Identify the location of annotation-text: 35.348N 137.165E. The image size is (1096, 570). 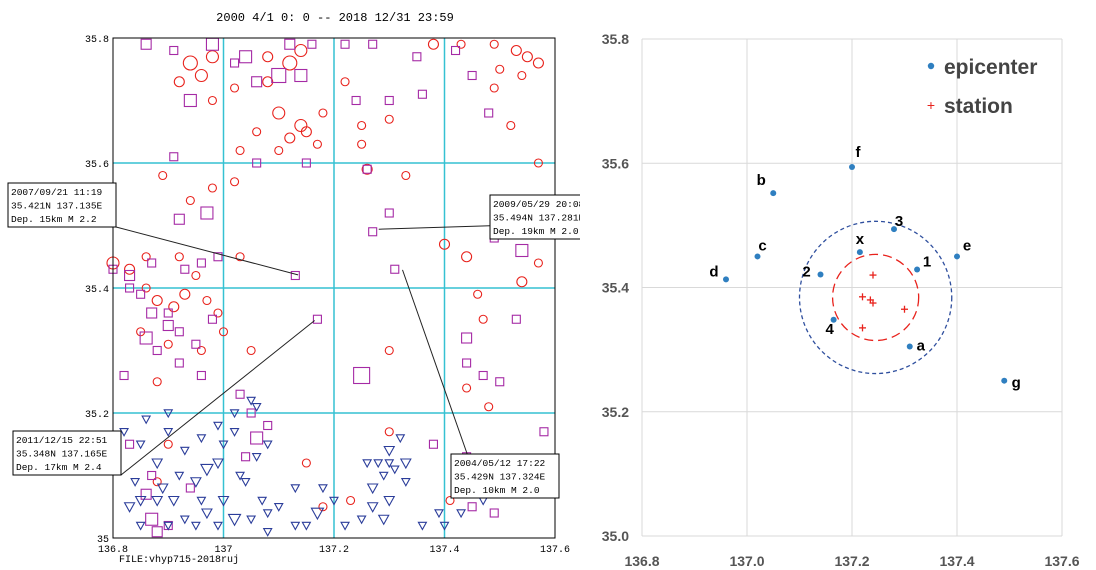
(62, 454).